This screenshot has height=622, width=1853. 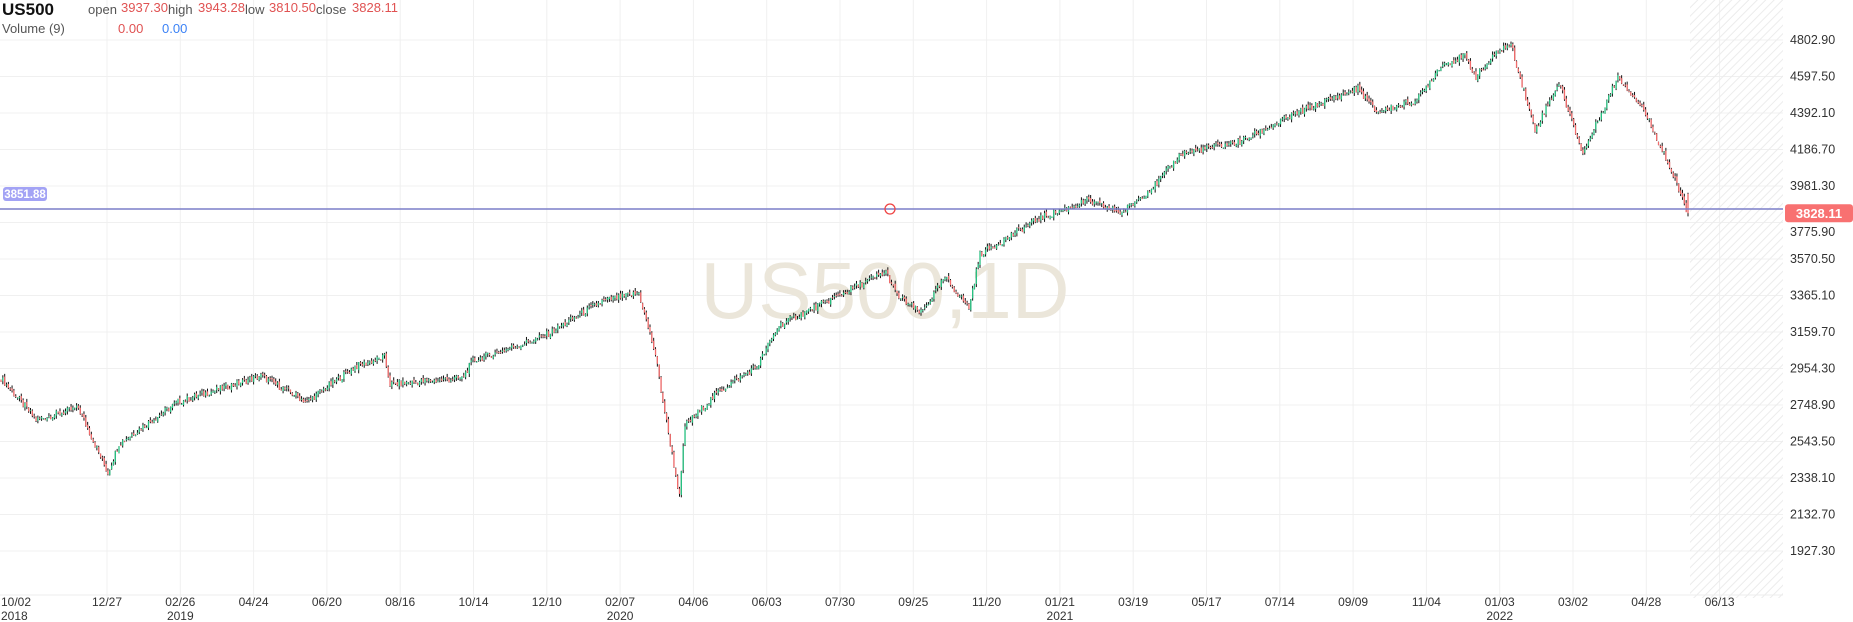 I want to click on x-tick-year: 2018, so click(x=14, y=615).